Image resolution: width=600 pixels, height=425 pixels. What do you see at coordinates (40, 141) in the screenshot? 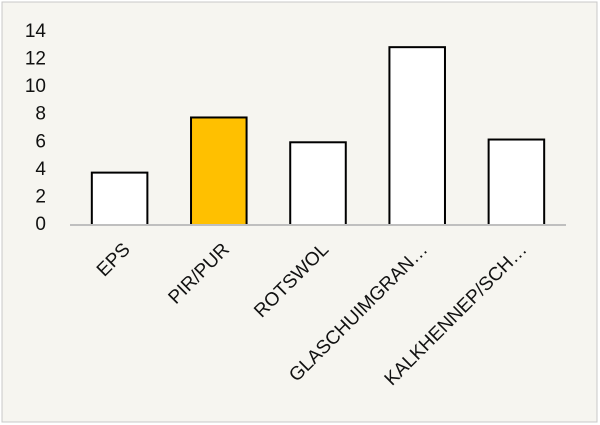
I see `y-tick-label: 6` at bounding box center [40, 141].